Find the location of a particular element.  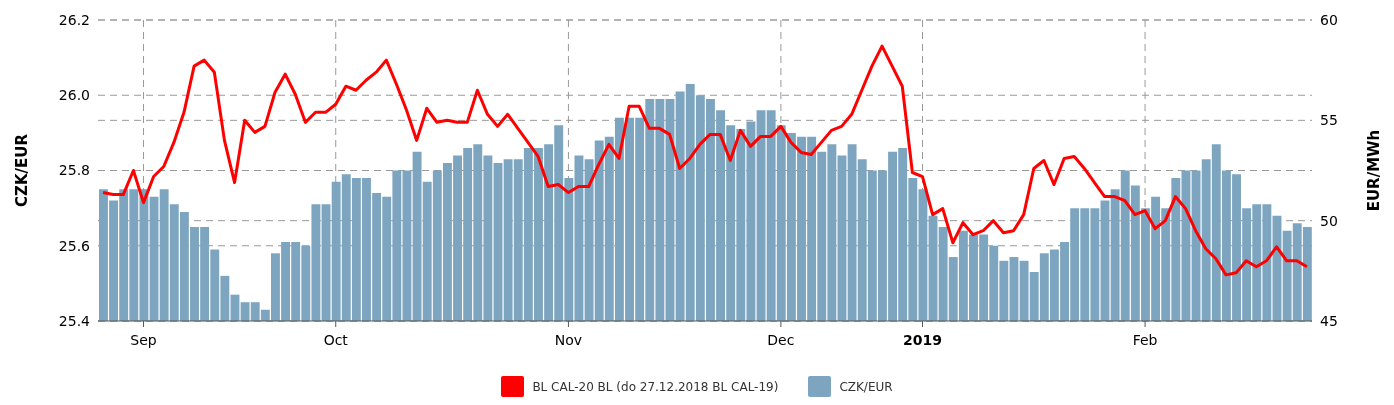

x-tick-label: Sep is located at coordinates (143, 340).